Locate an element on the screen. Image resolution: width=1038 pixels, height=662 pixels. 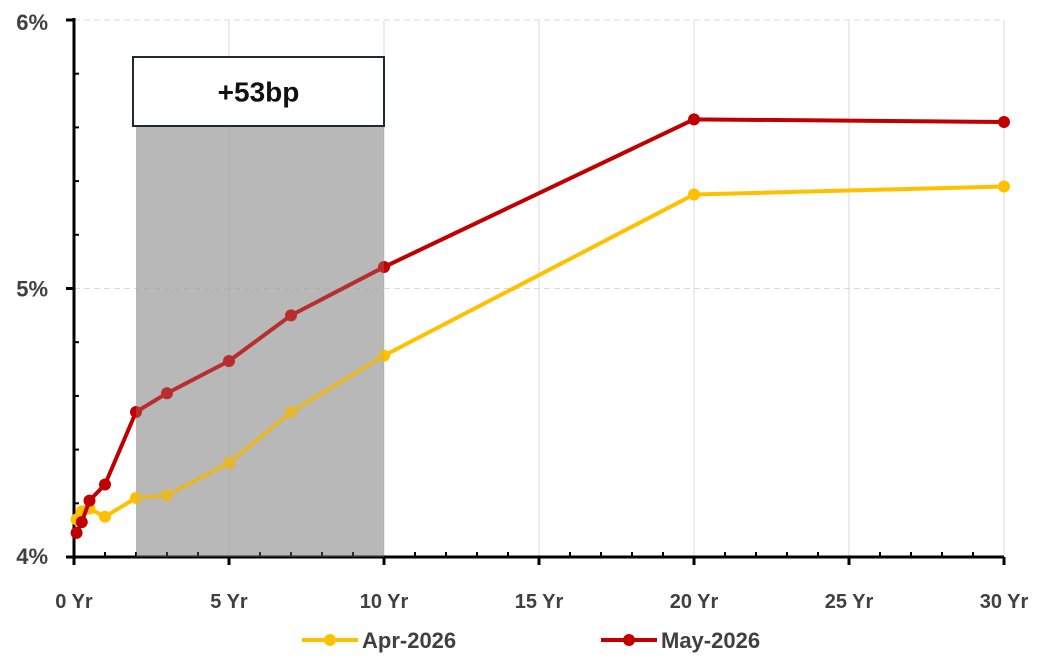
legend-label: Apr-2026 is located at coordinates (409, 640).